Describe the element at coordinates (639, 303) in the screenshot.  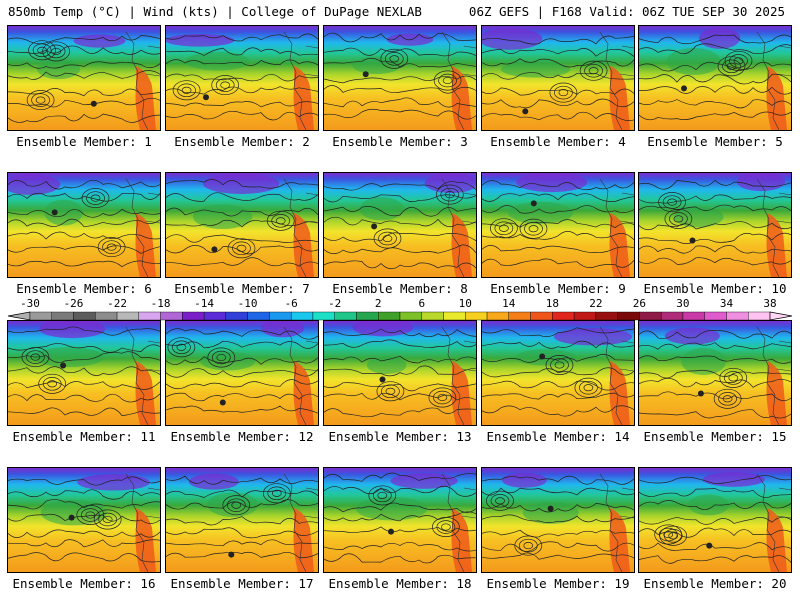
I see `colorbar-tick-label: 26` at that location.